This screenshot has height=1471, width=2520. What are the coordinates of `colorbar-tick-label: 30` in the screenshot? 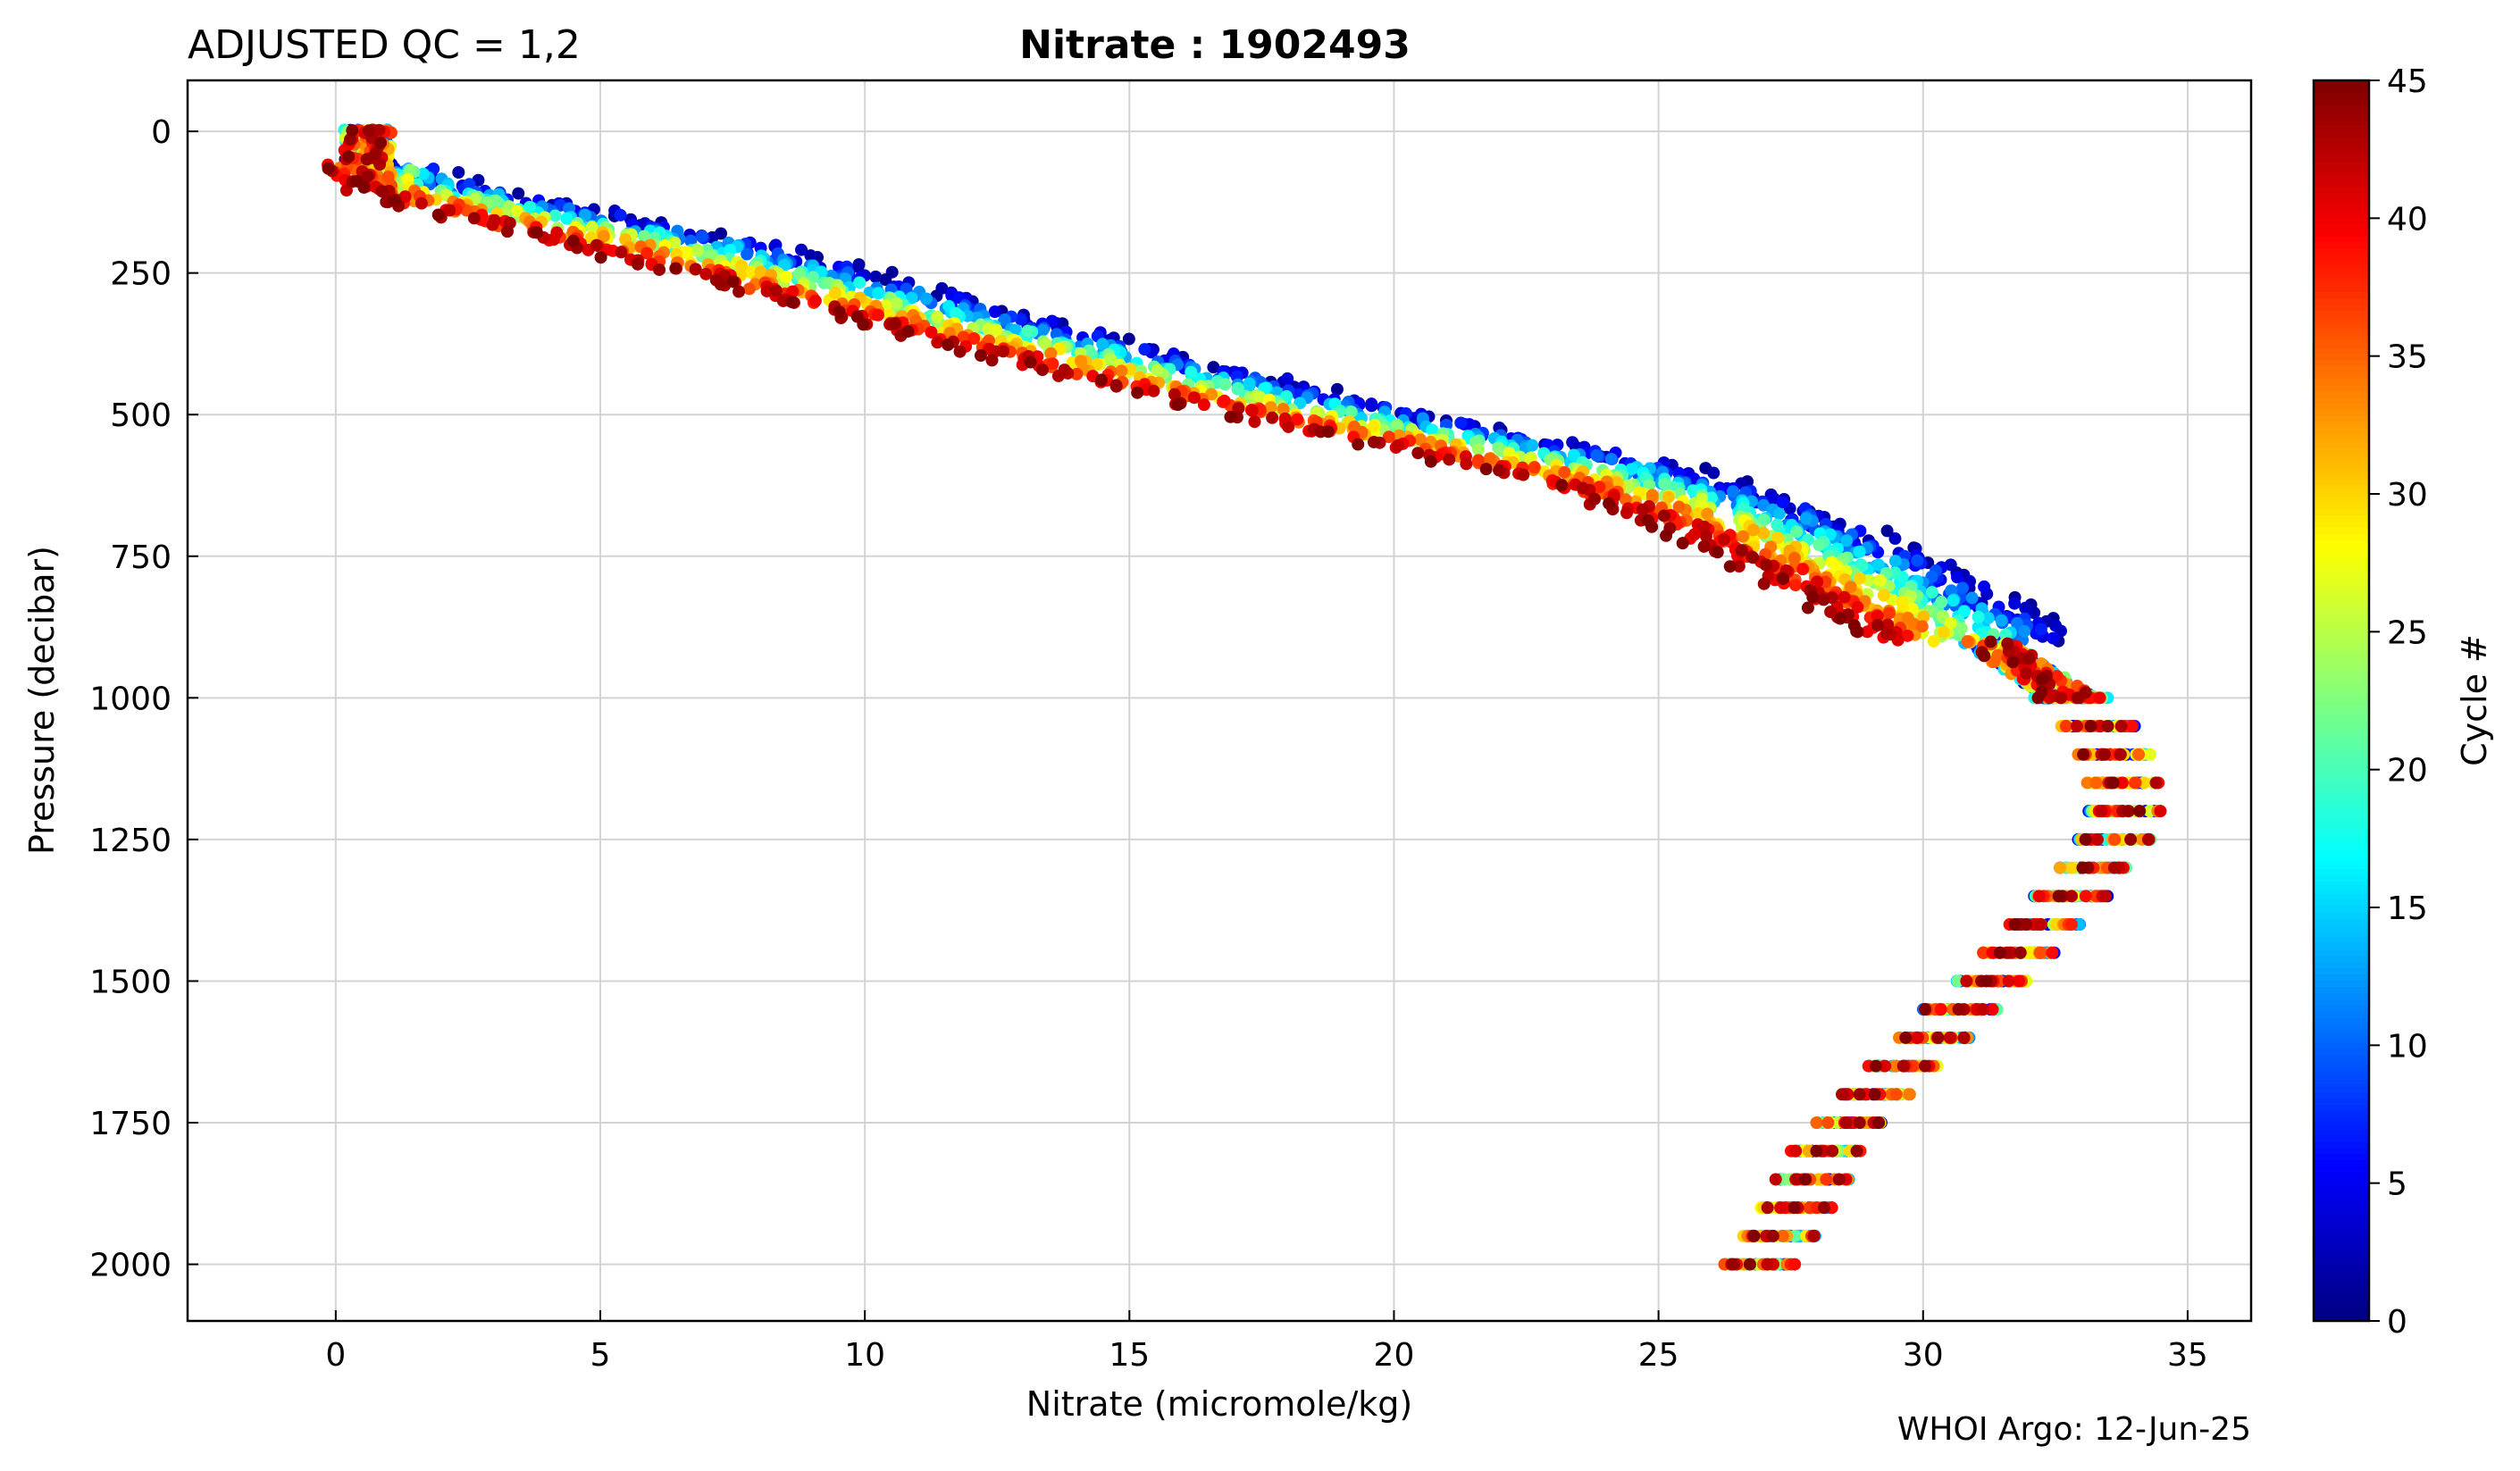 It's located at (2407, 495).